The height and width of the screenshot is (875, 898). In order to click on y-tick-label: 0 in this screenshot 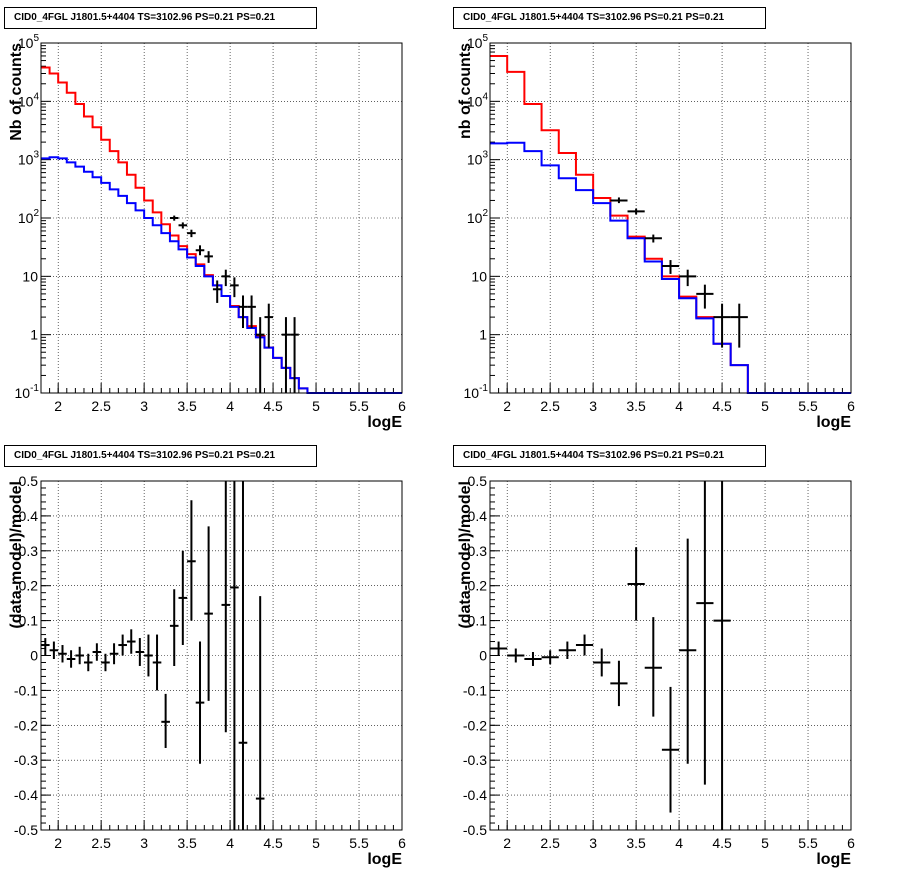, I will do `click(34, 656)`.